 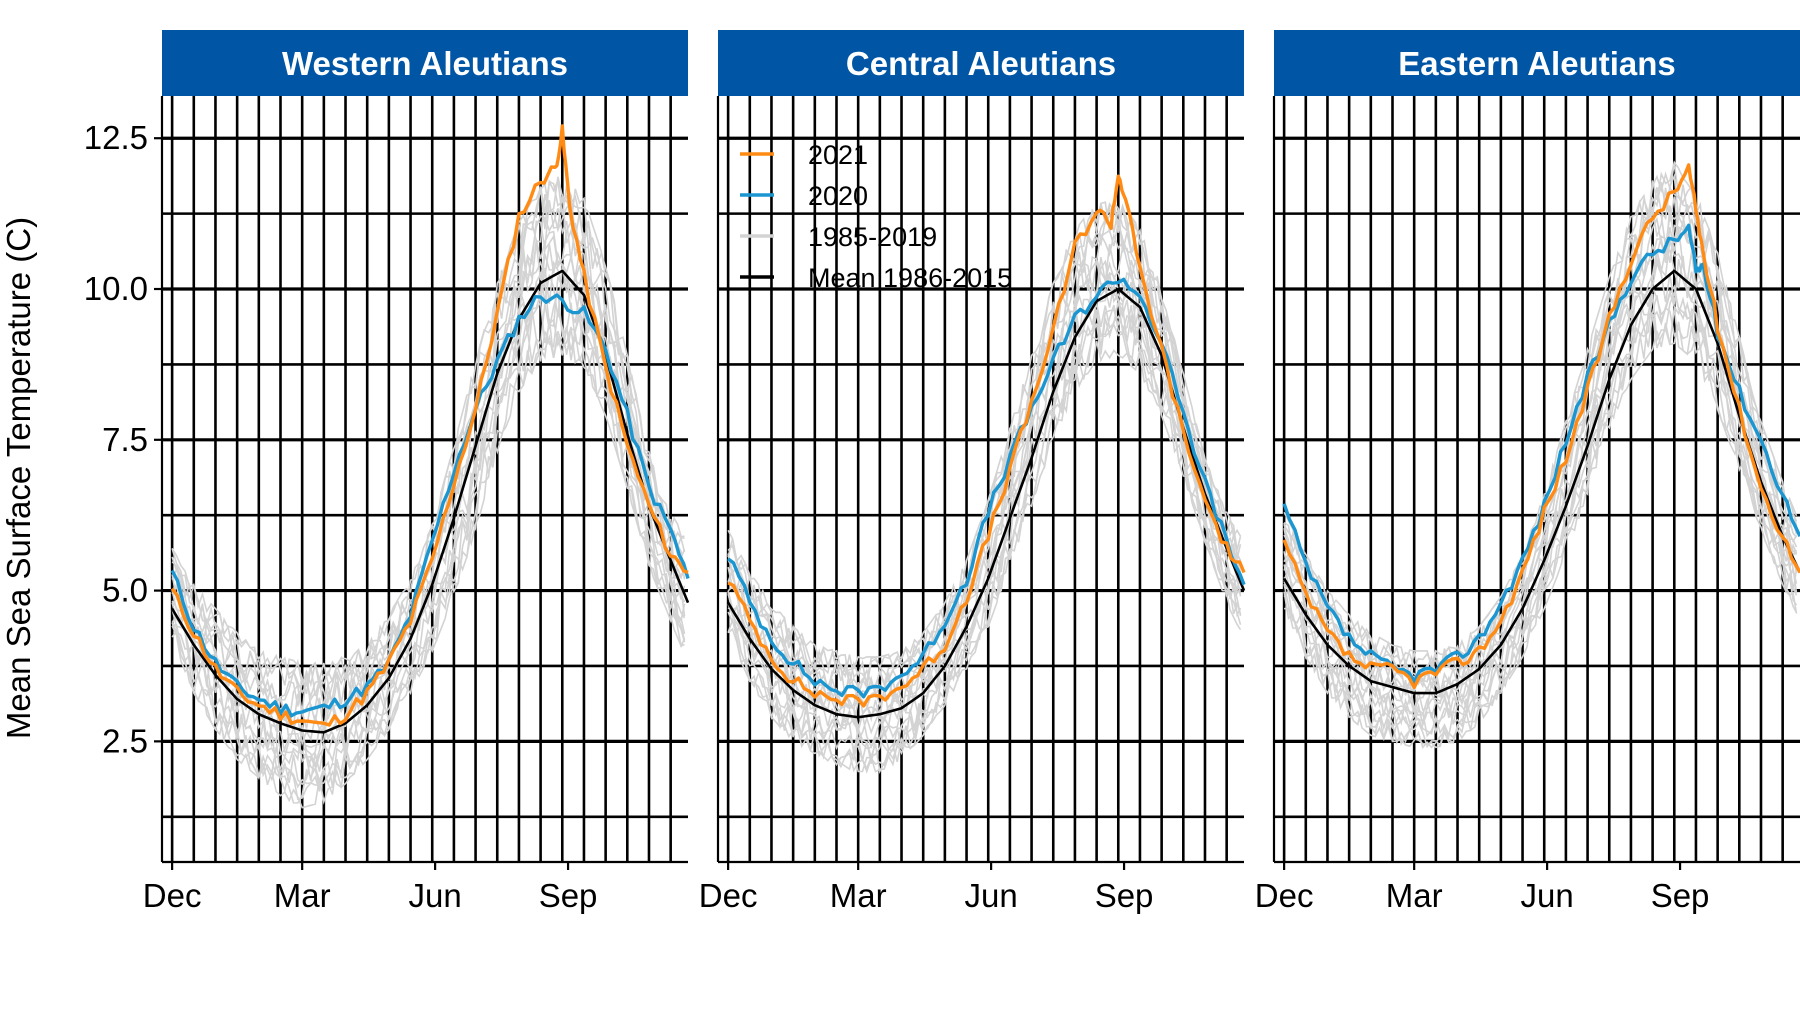 I want to click on legend-label: 1985-2019, so click(x=872, y=237).